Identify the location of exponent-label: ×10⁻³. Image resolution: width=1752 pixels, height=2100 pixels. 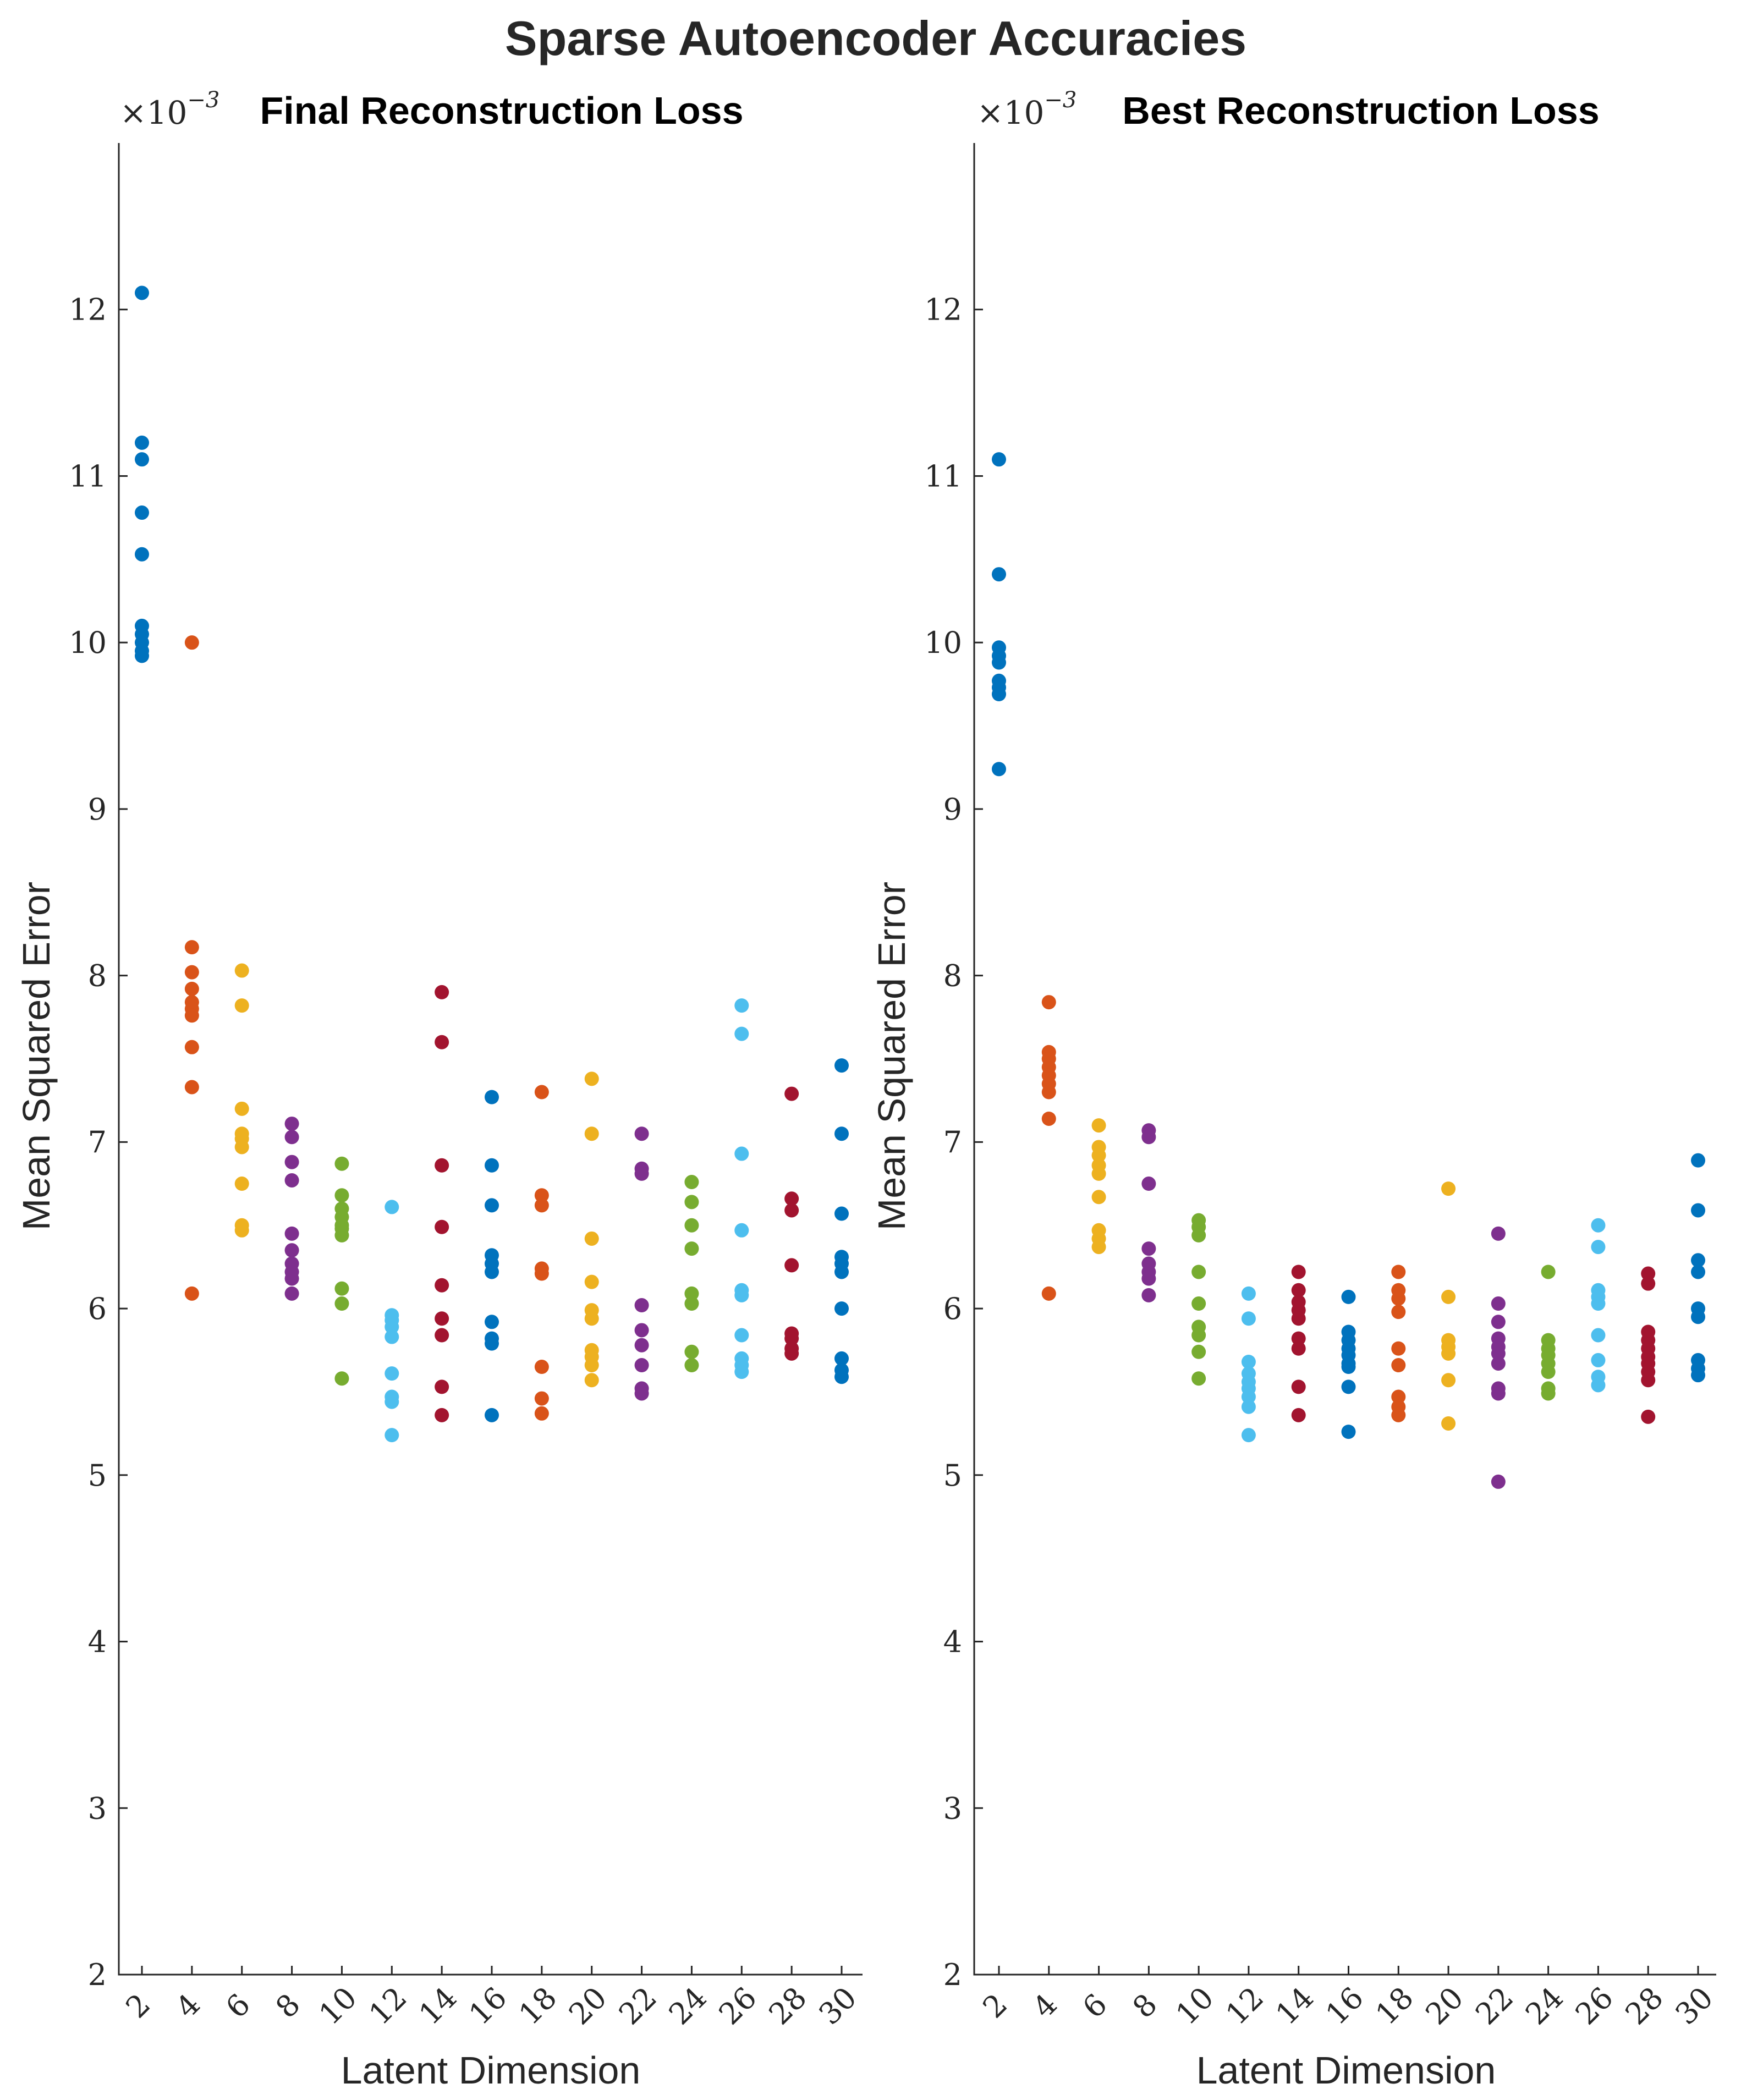
(1027, 109).